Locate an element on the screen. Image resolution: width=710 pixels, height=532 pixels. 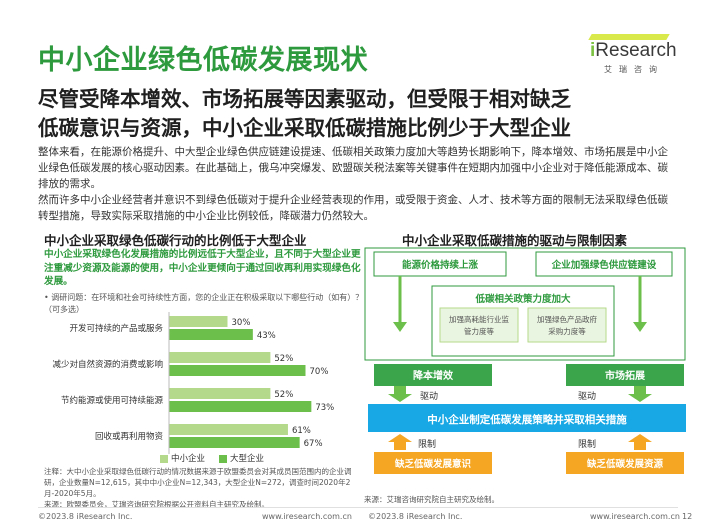
policy-sub-b-label-2: 采购力度等 is located at coordinates (567, 331).